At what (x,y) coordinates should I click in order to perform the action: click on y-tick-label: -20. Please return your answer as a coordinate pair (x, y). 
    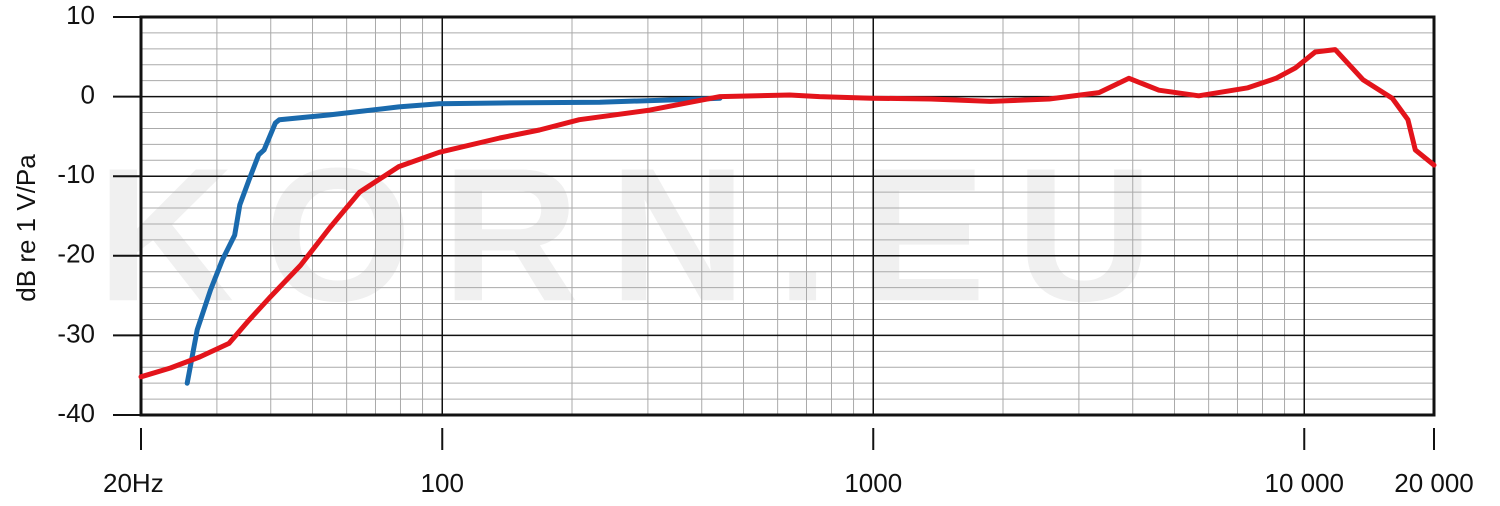
    Looking at the image, I should click on (76, 254).